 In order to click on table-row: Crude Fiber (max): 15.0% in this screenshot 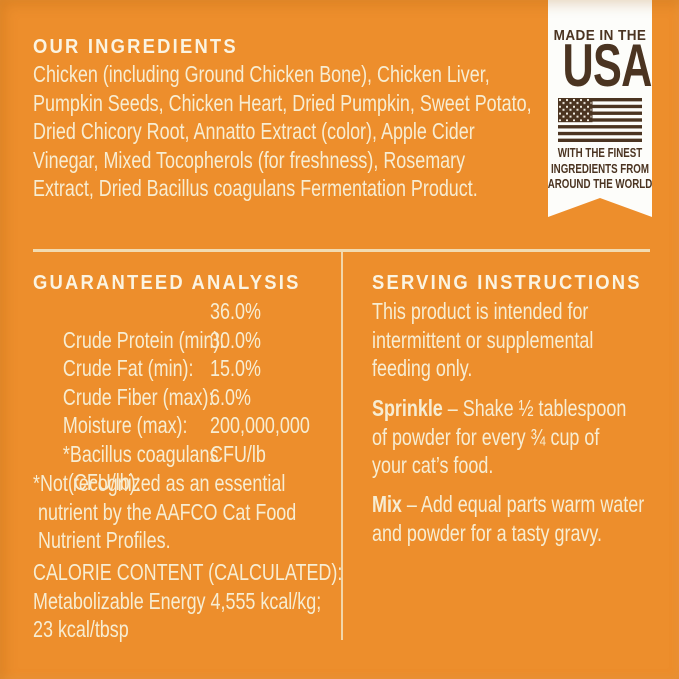, I will do `click(204, 382)`.